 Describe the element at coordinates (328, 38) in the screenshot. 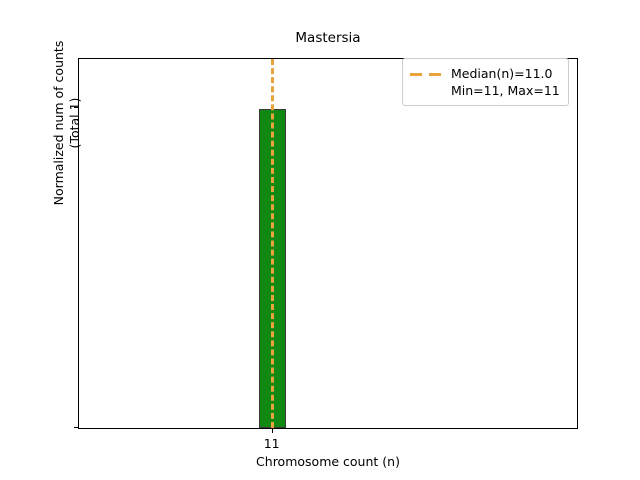

I see `chart-title: Mastersia` at that location.